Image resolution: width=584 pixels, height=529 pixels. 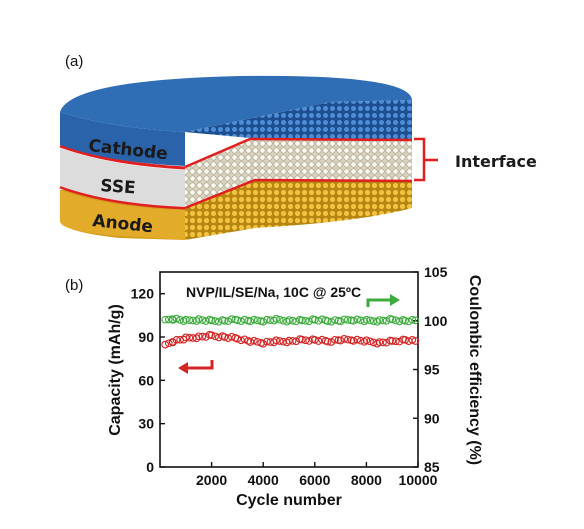 What do you see at coordinates (474, 370) in the screenshot?
I see `right-axis-title: Coulombic efficiency (%)` at bounding box center [474, 370].